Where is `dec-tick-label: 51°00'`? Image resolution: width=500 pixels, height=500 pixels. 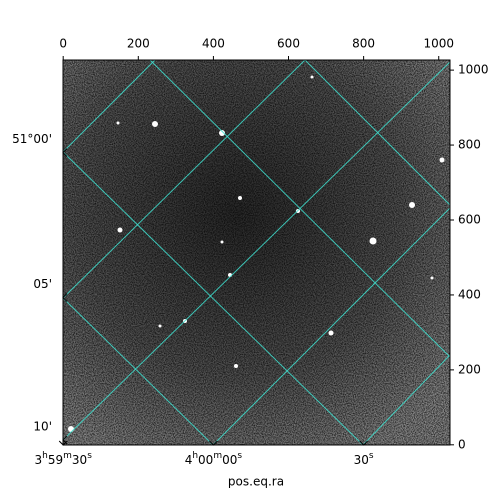 dec-tick-label: 51°00' is located at coordinates (32, 139).